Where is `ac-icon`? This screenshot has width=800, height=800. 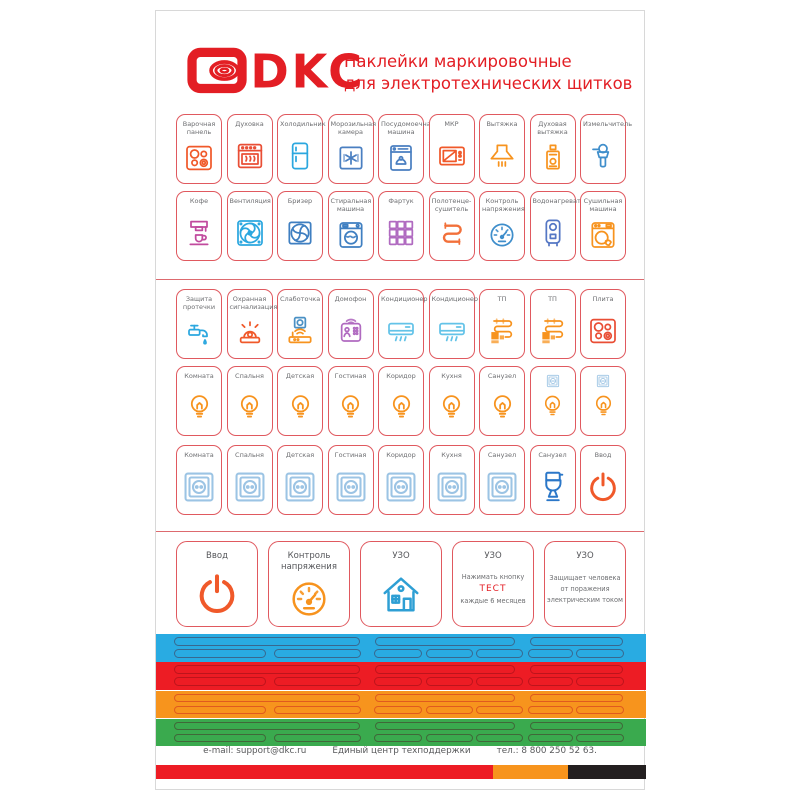 ac-icon is located at coordinates (451, 331).